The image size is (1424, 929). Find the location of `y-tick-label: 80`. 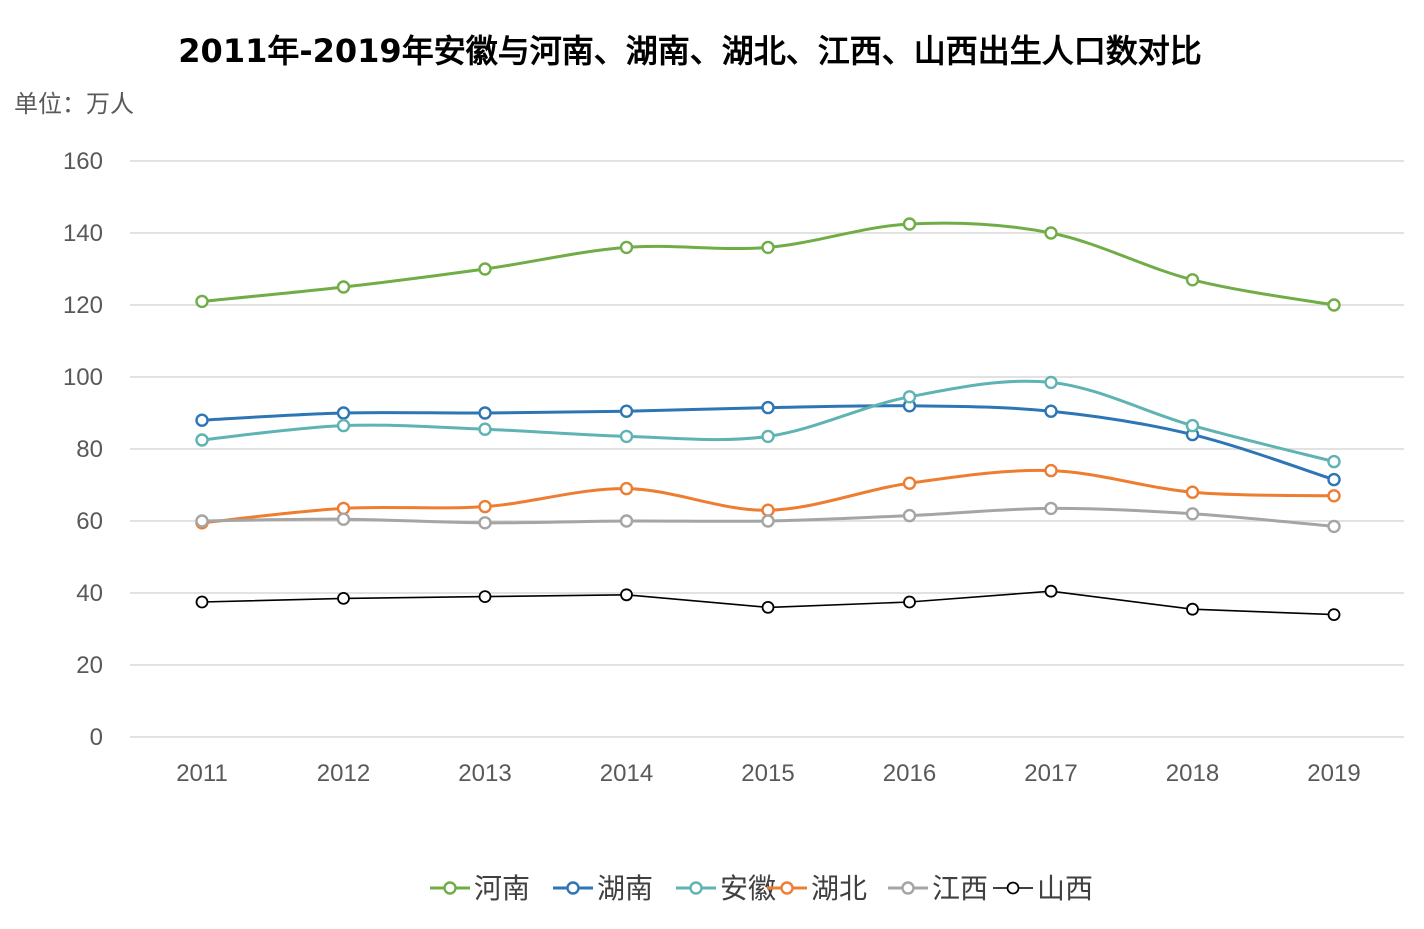

y-tick-label: 80 is located at coordinates (89, 449).